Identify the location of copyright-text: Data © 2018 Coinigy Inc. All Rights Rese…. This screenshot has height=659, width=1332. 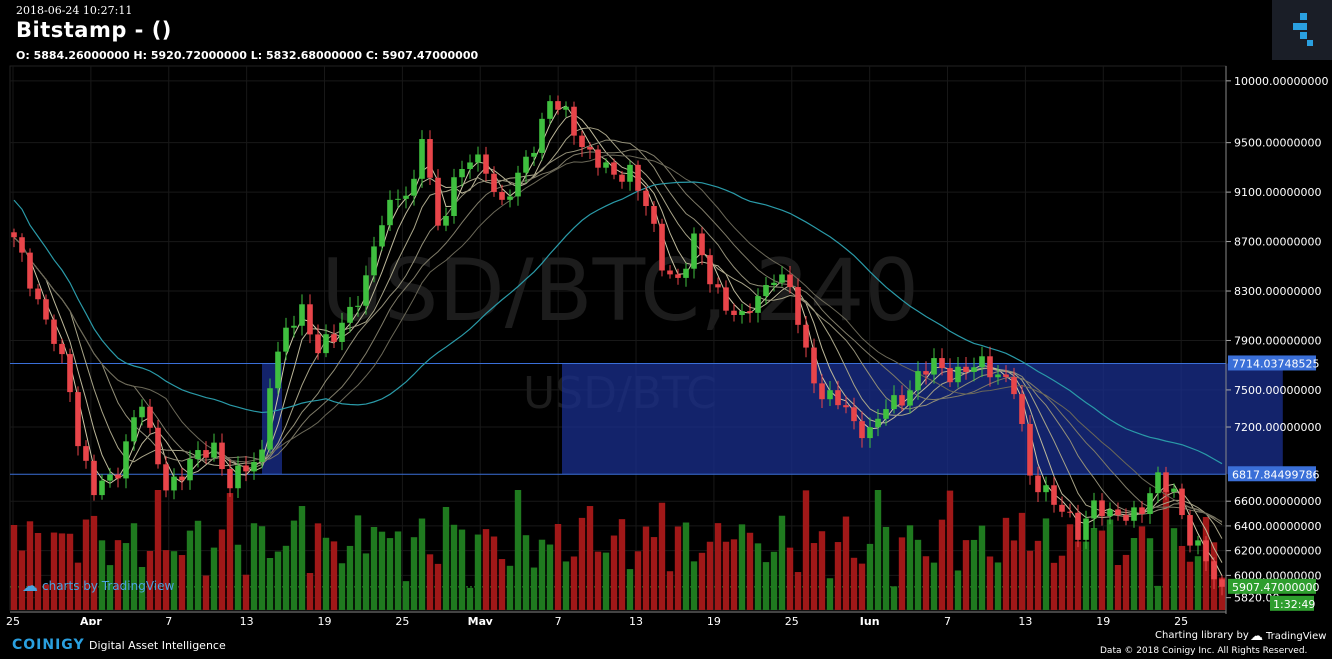
(1204, 651).